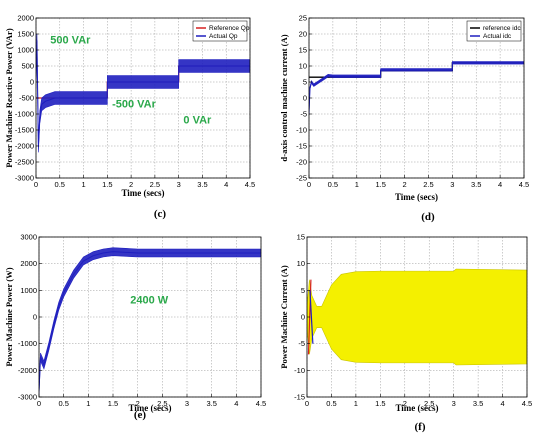  Describe the element at coordinates (28, 237) in the screenshot. I see `y-tick-label: 3000` at that location.